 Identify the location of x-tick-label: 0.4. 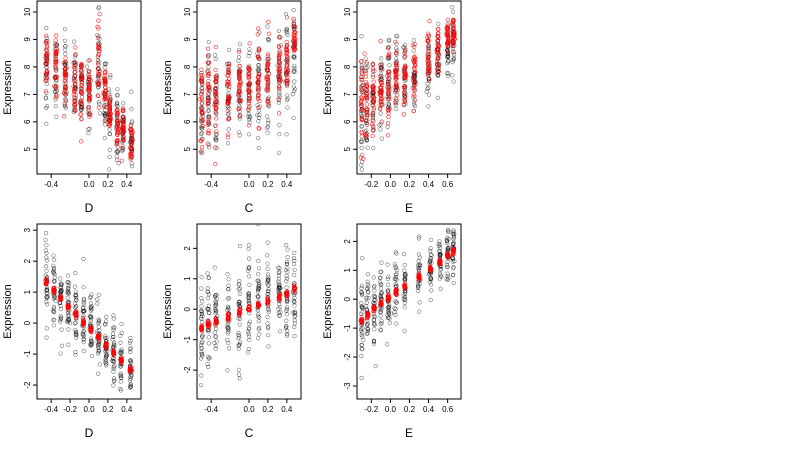
(429, 409).